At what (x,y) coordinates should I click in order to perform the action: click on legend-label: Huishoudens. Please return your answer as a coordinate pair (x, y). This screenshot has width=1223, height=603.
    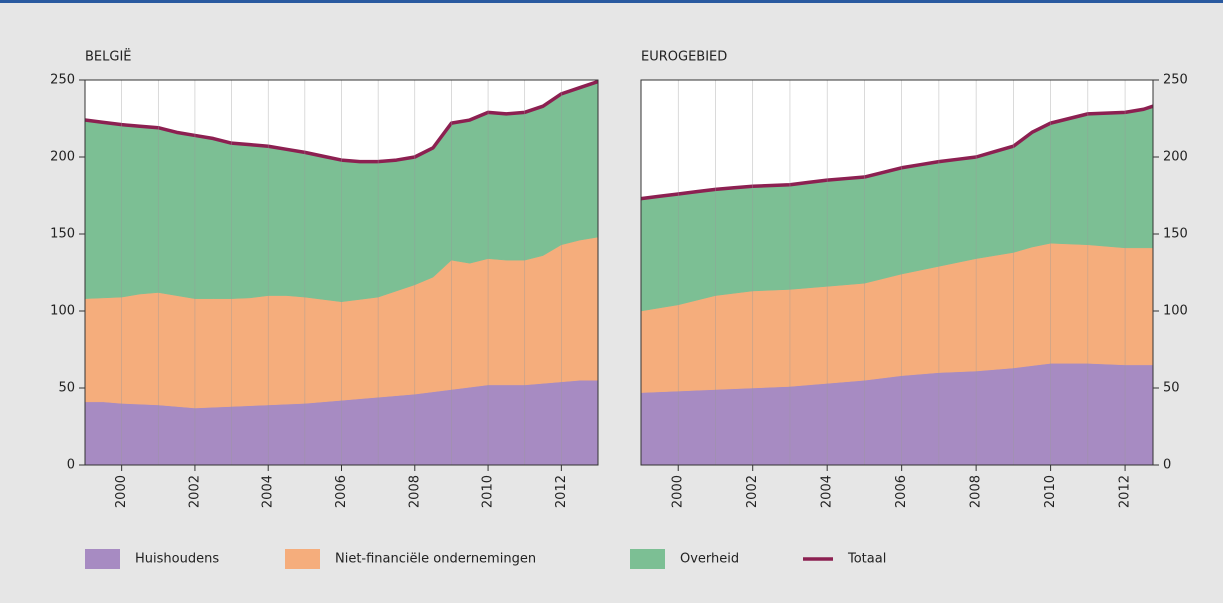
    Looking at the image, I should click on (177, 559).